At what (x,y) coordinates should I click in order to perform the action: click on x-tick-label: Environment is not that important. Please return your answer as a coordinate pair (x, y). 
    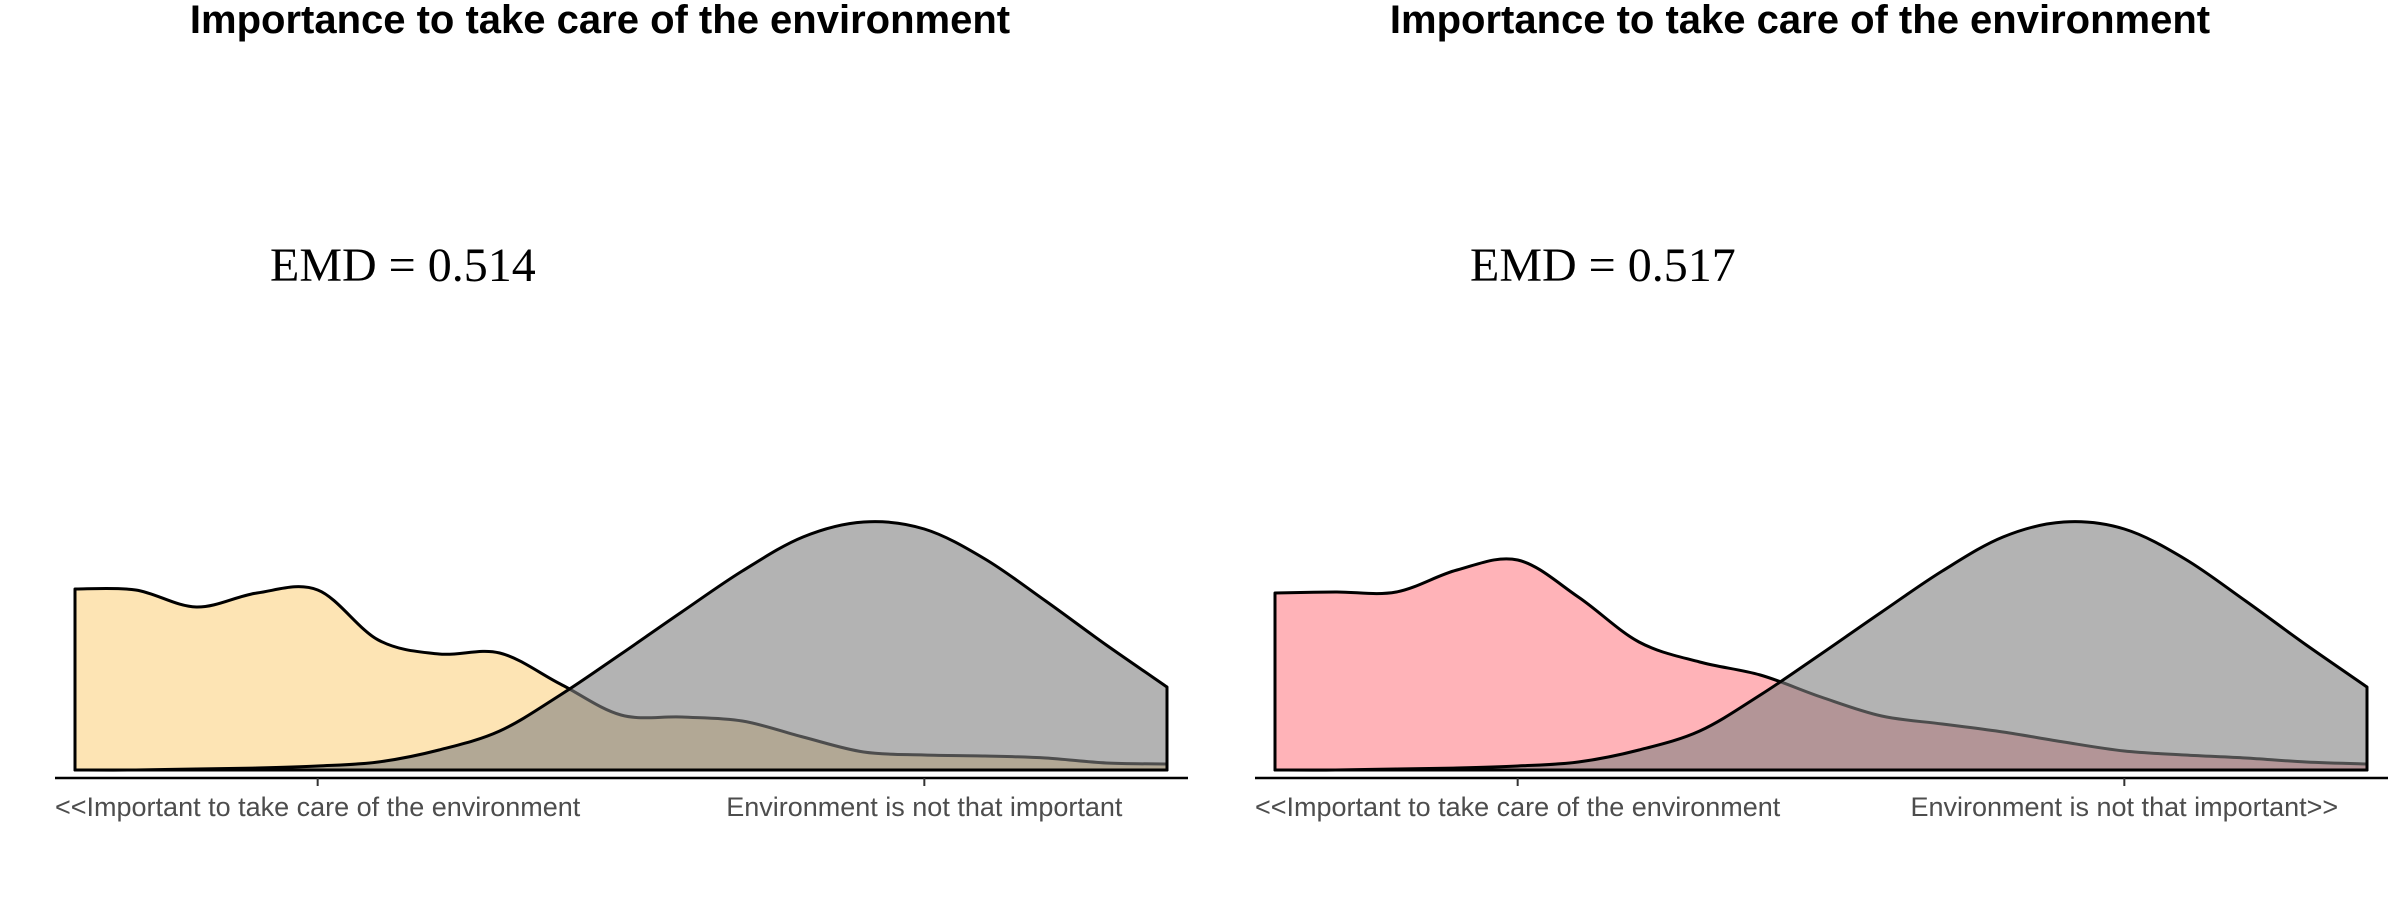
    Looking at the image, I should click on (924, 807).